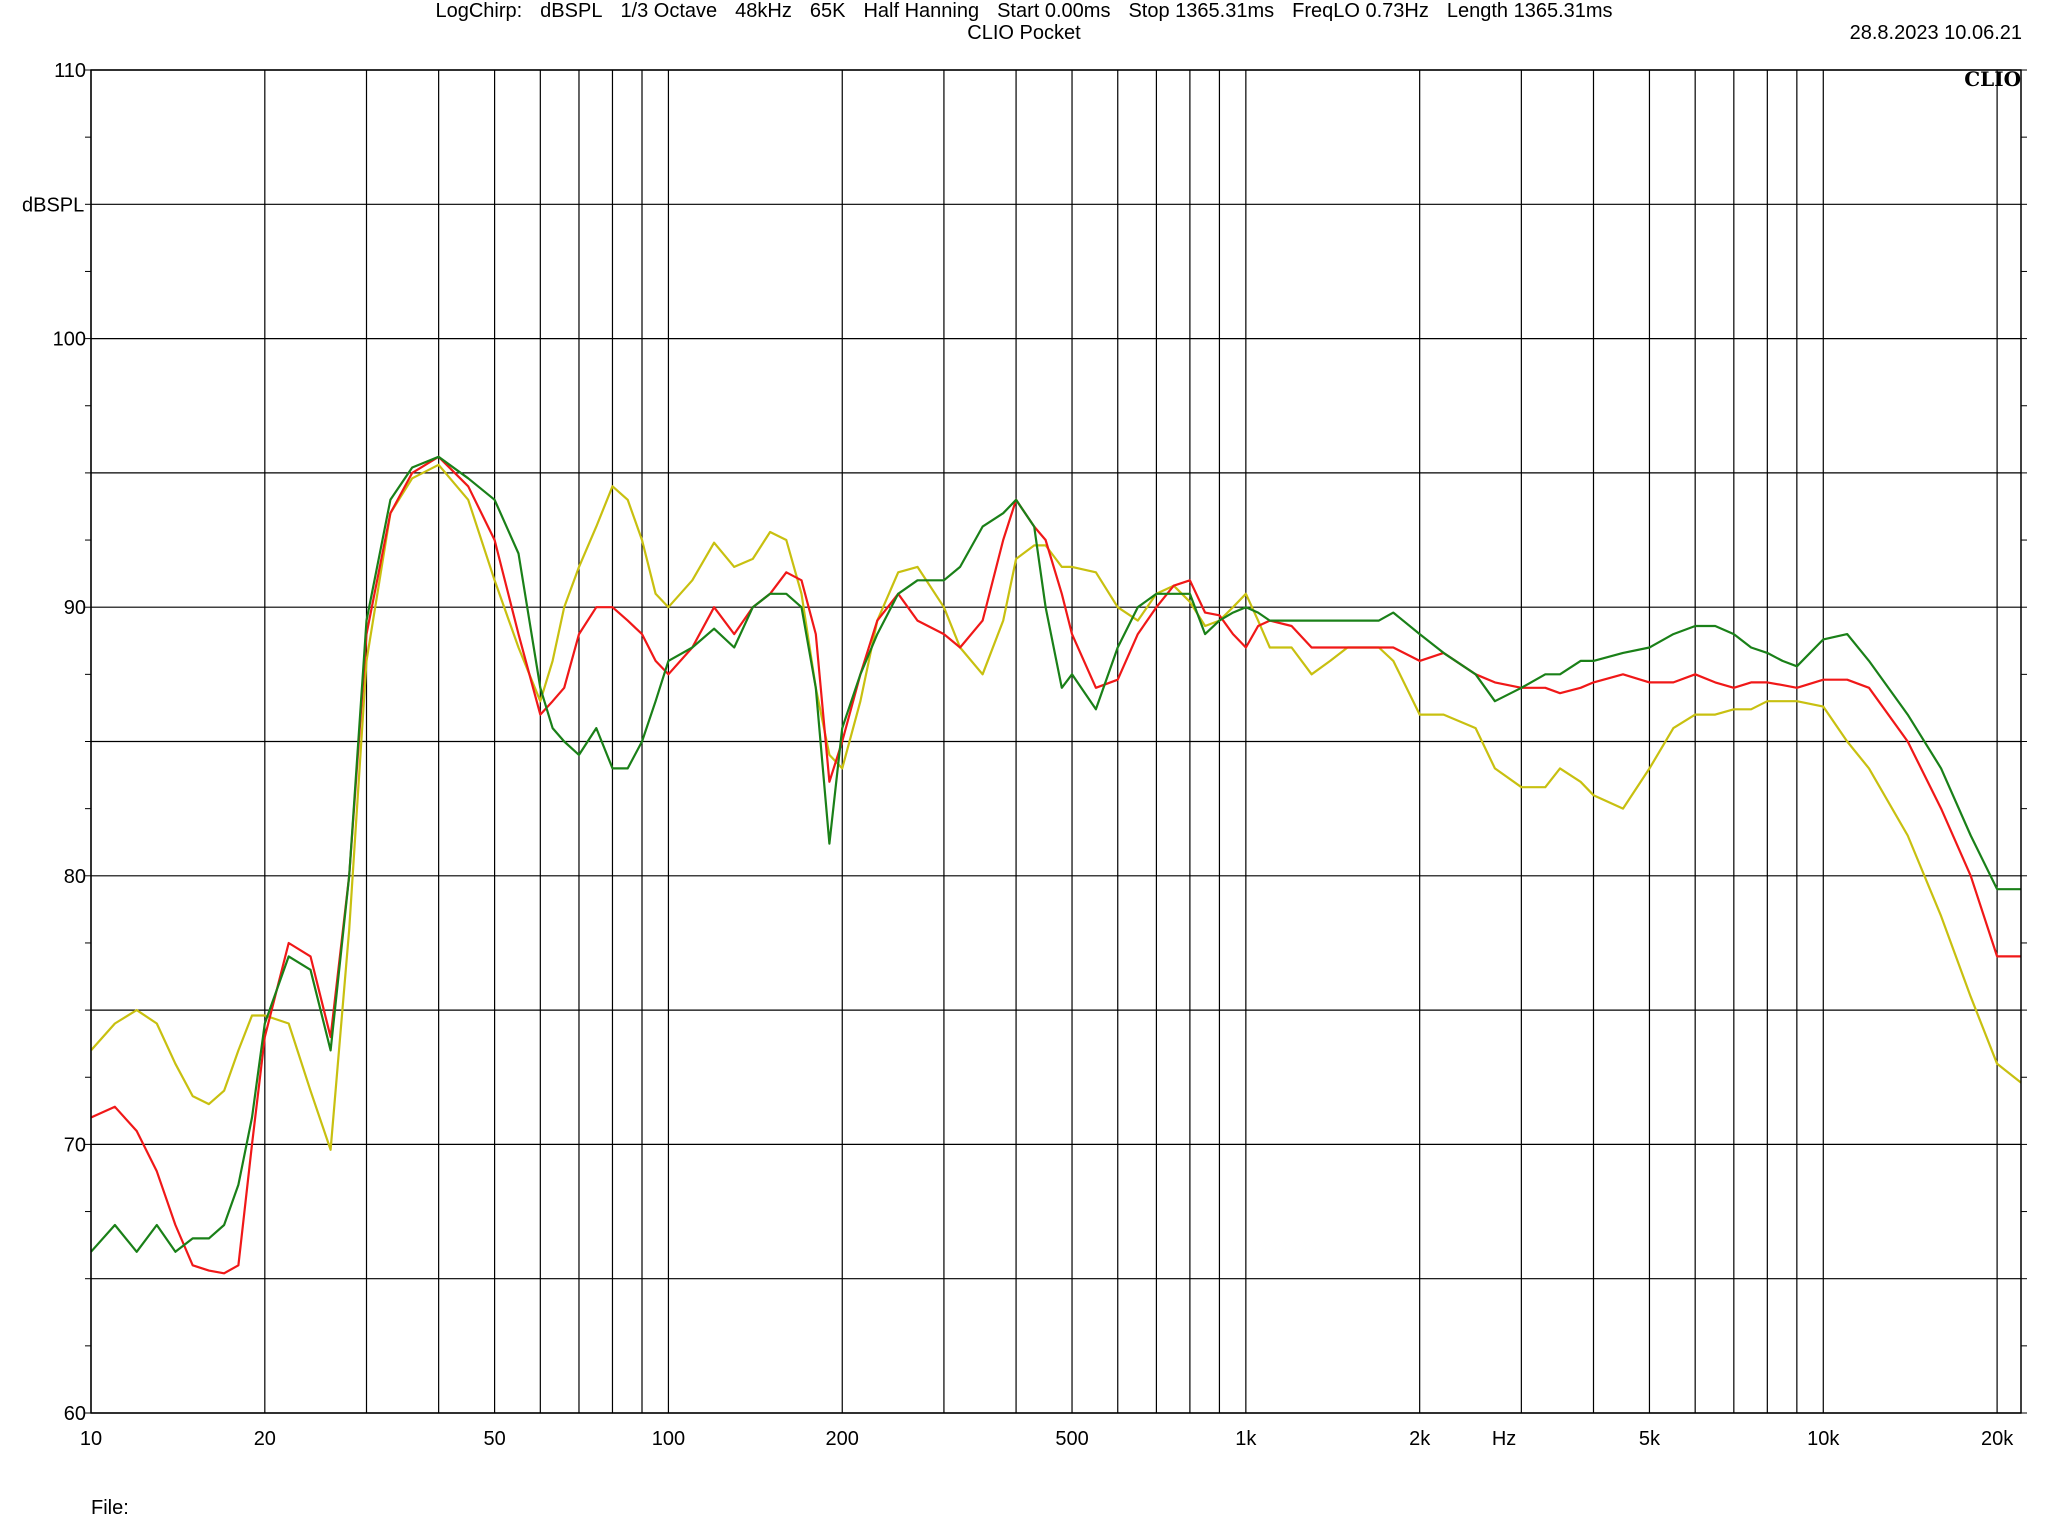  Describe the element at coordinates (1997, 1439) in the screenshot. I see `x-tick-label: 20k` at that location.